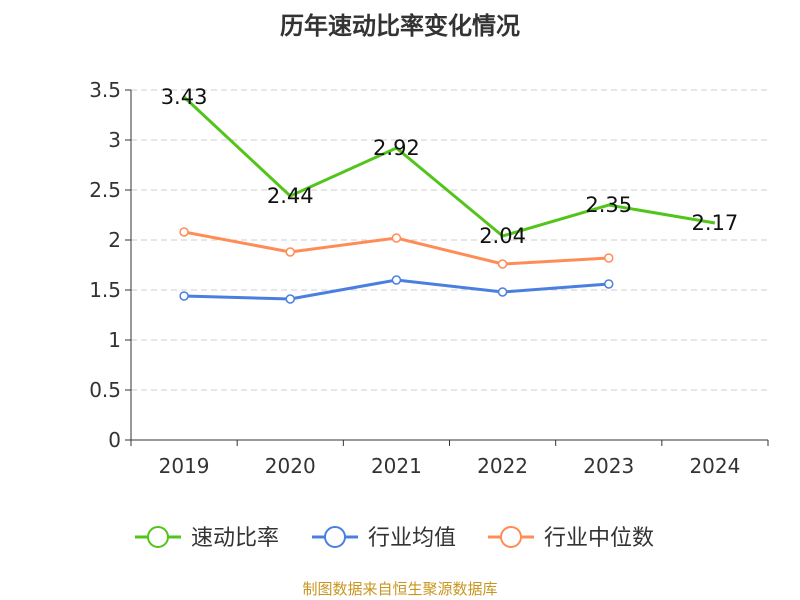 This screenshot has width=800, height=600. I want to click on y-tick-label: 0.5, so click(105, 390).